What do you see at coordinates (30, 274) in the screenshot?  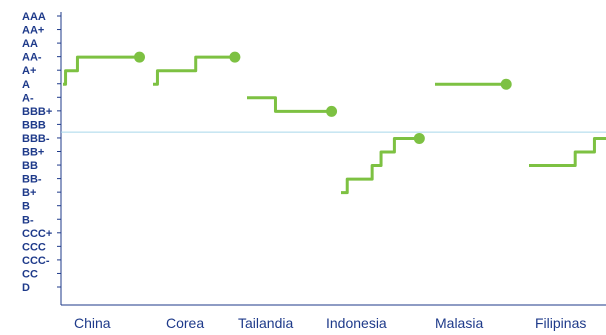 I see `y-tick-label: CC` at bounding box center [30, 274].